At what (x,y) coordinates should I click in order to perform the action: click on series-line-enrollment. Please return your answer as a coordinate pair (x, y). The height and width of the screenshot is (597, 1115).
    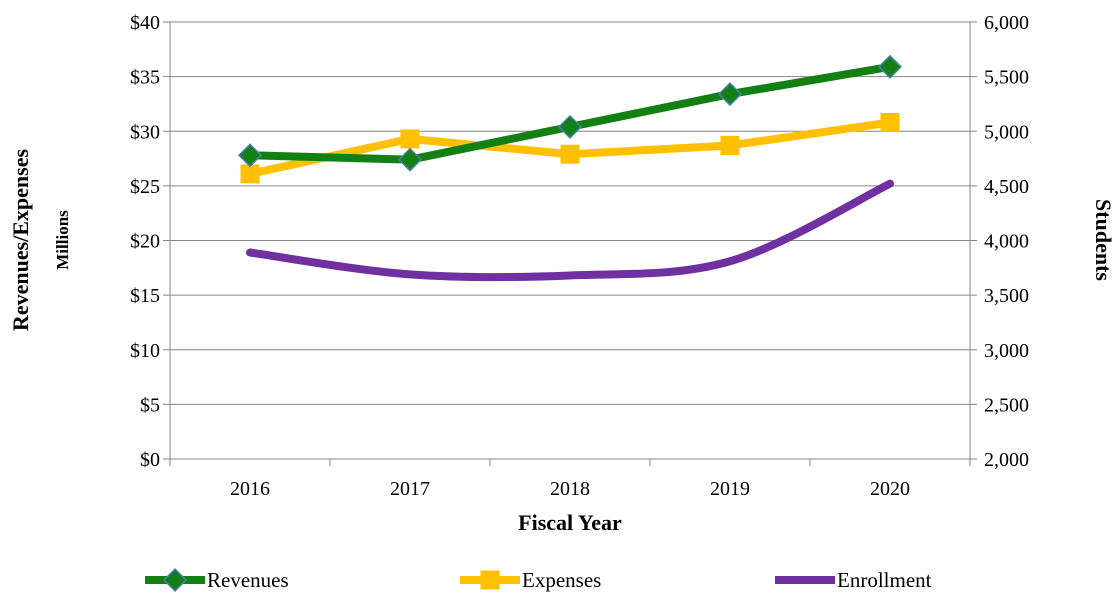
    Looking at the image, I should click on (570, 230).